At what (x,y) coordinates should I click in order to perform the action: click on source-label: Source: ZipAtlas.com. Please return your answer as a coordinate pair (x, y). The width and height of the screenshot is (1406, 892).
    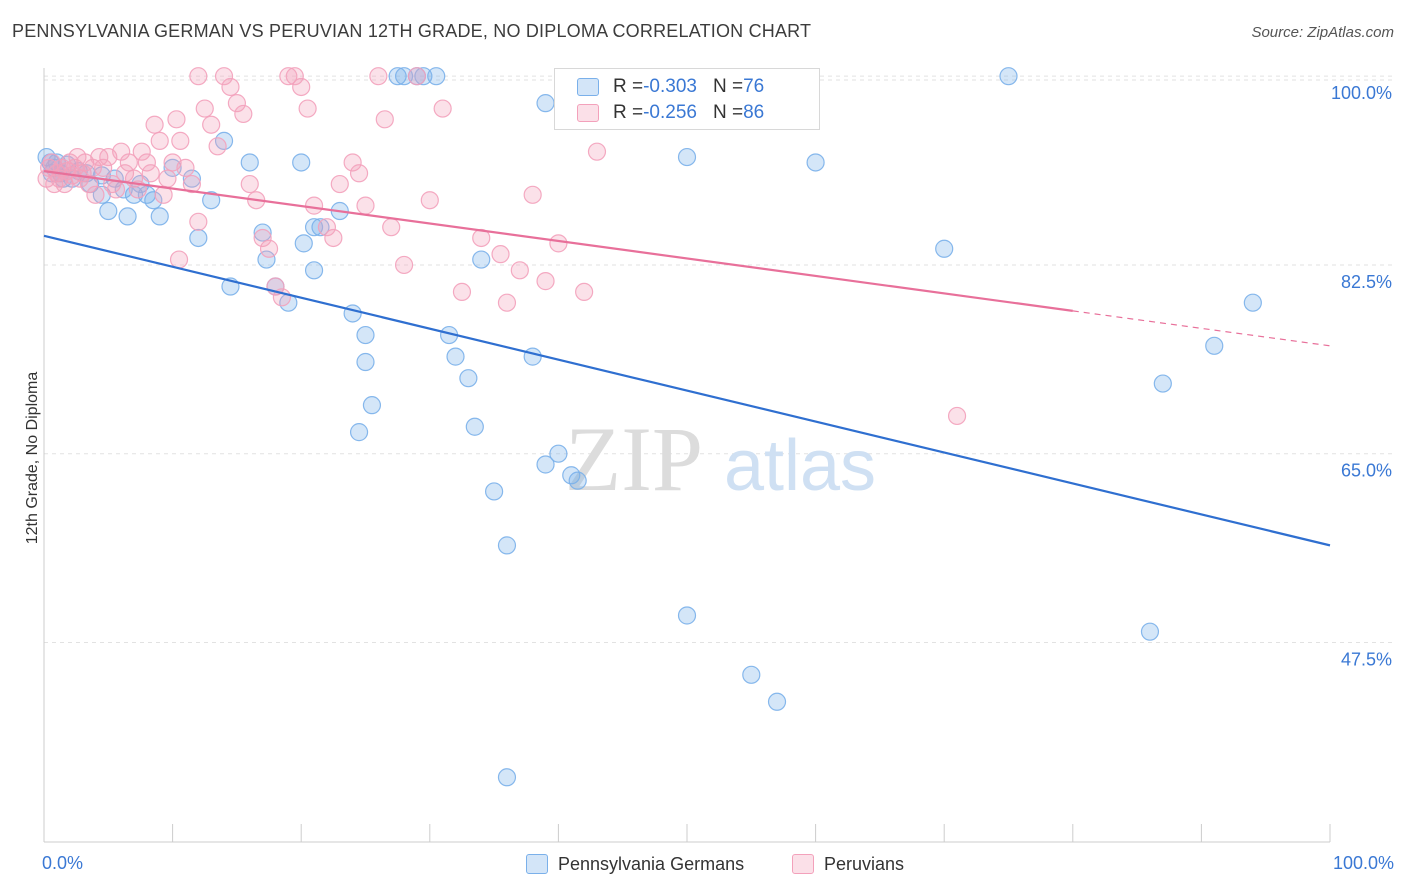
    Looking at the image, I should click on (1322, 32).